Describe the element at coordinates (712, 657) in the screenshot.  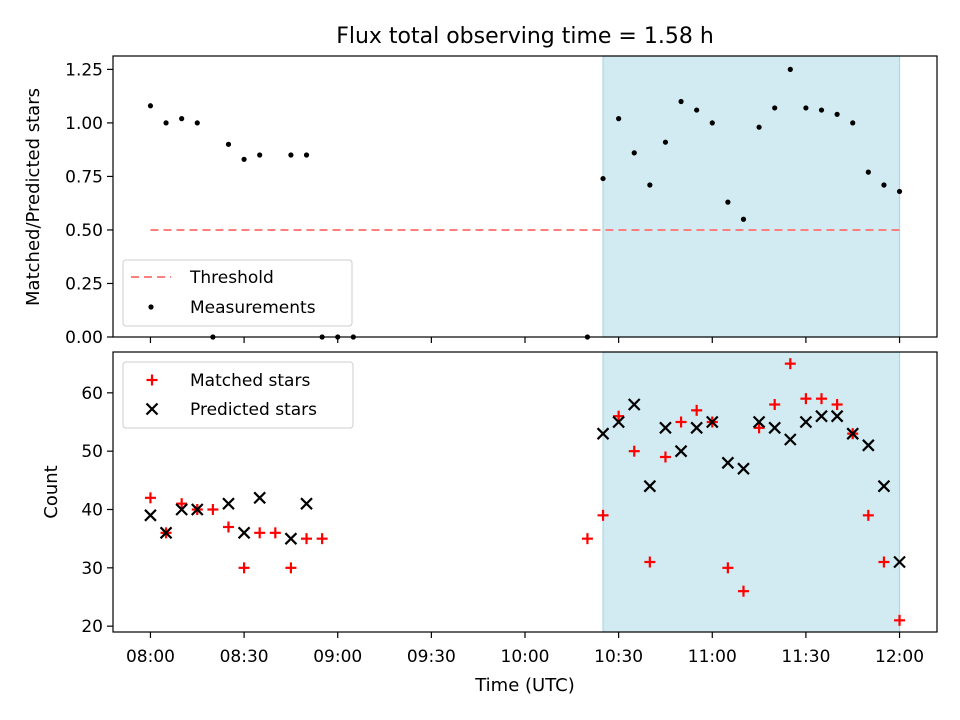
I see `x-tick-label: 11:00` at that location.